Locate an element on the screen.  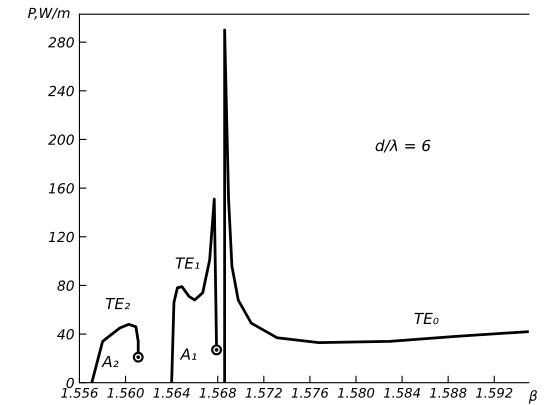
x-tick-label: 1.584 is located at coordinates (402, 393).